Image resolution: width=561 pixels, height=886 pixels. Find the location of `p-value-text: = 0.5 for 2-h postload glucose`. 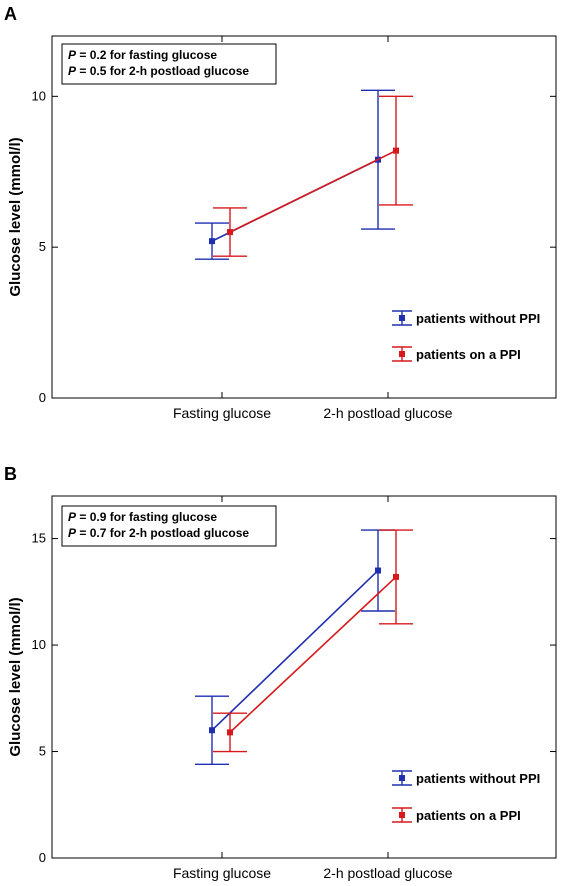

p-value-text: = 0.5 for 2-h postload glucose is located at coordinates (162, 71).